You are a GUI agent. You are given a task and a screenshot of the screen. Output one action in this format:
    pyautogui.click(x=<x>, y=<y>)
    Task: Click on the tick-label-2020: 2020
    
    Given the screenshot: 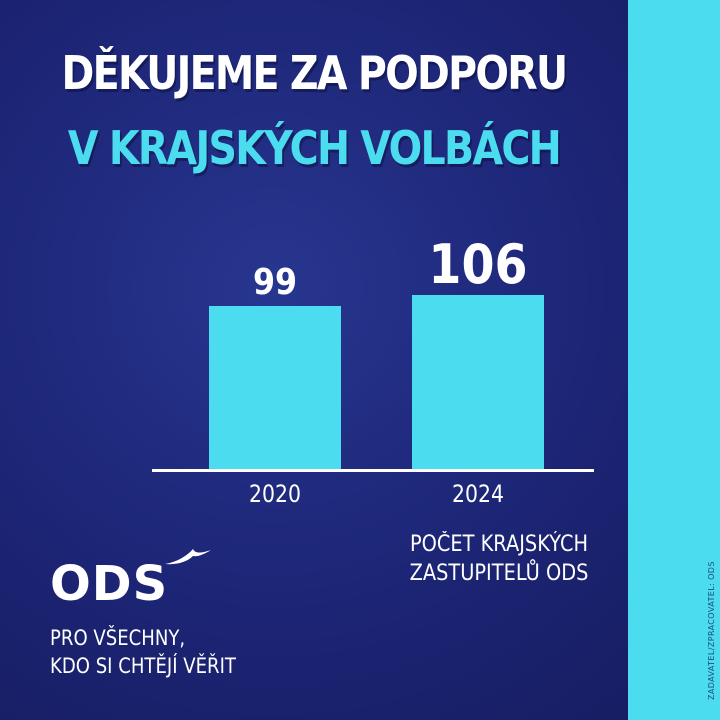 What is the action you would take?
    pyautogui.click(x=275, y=494)
    